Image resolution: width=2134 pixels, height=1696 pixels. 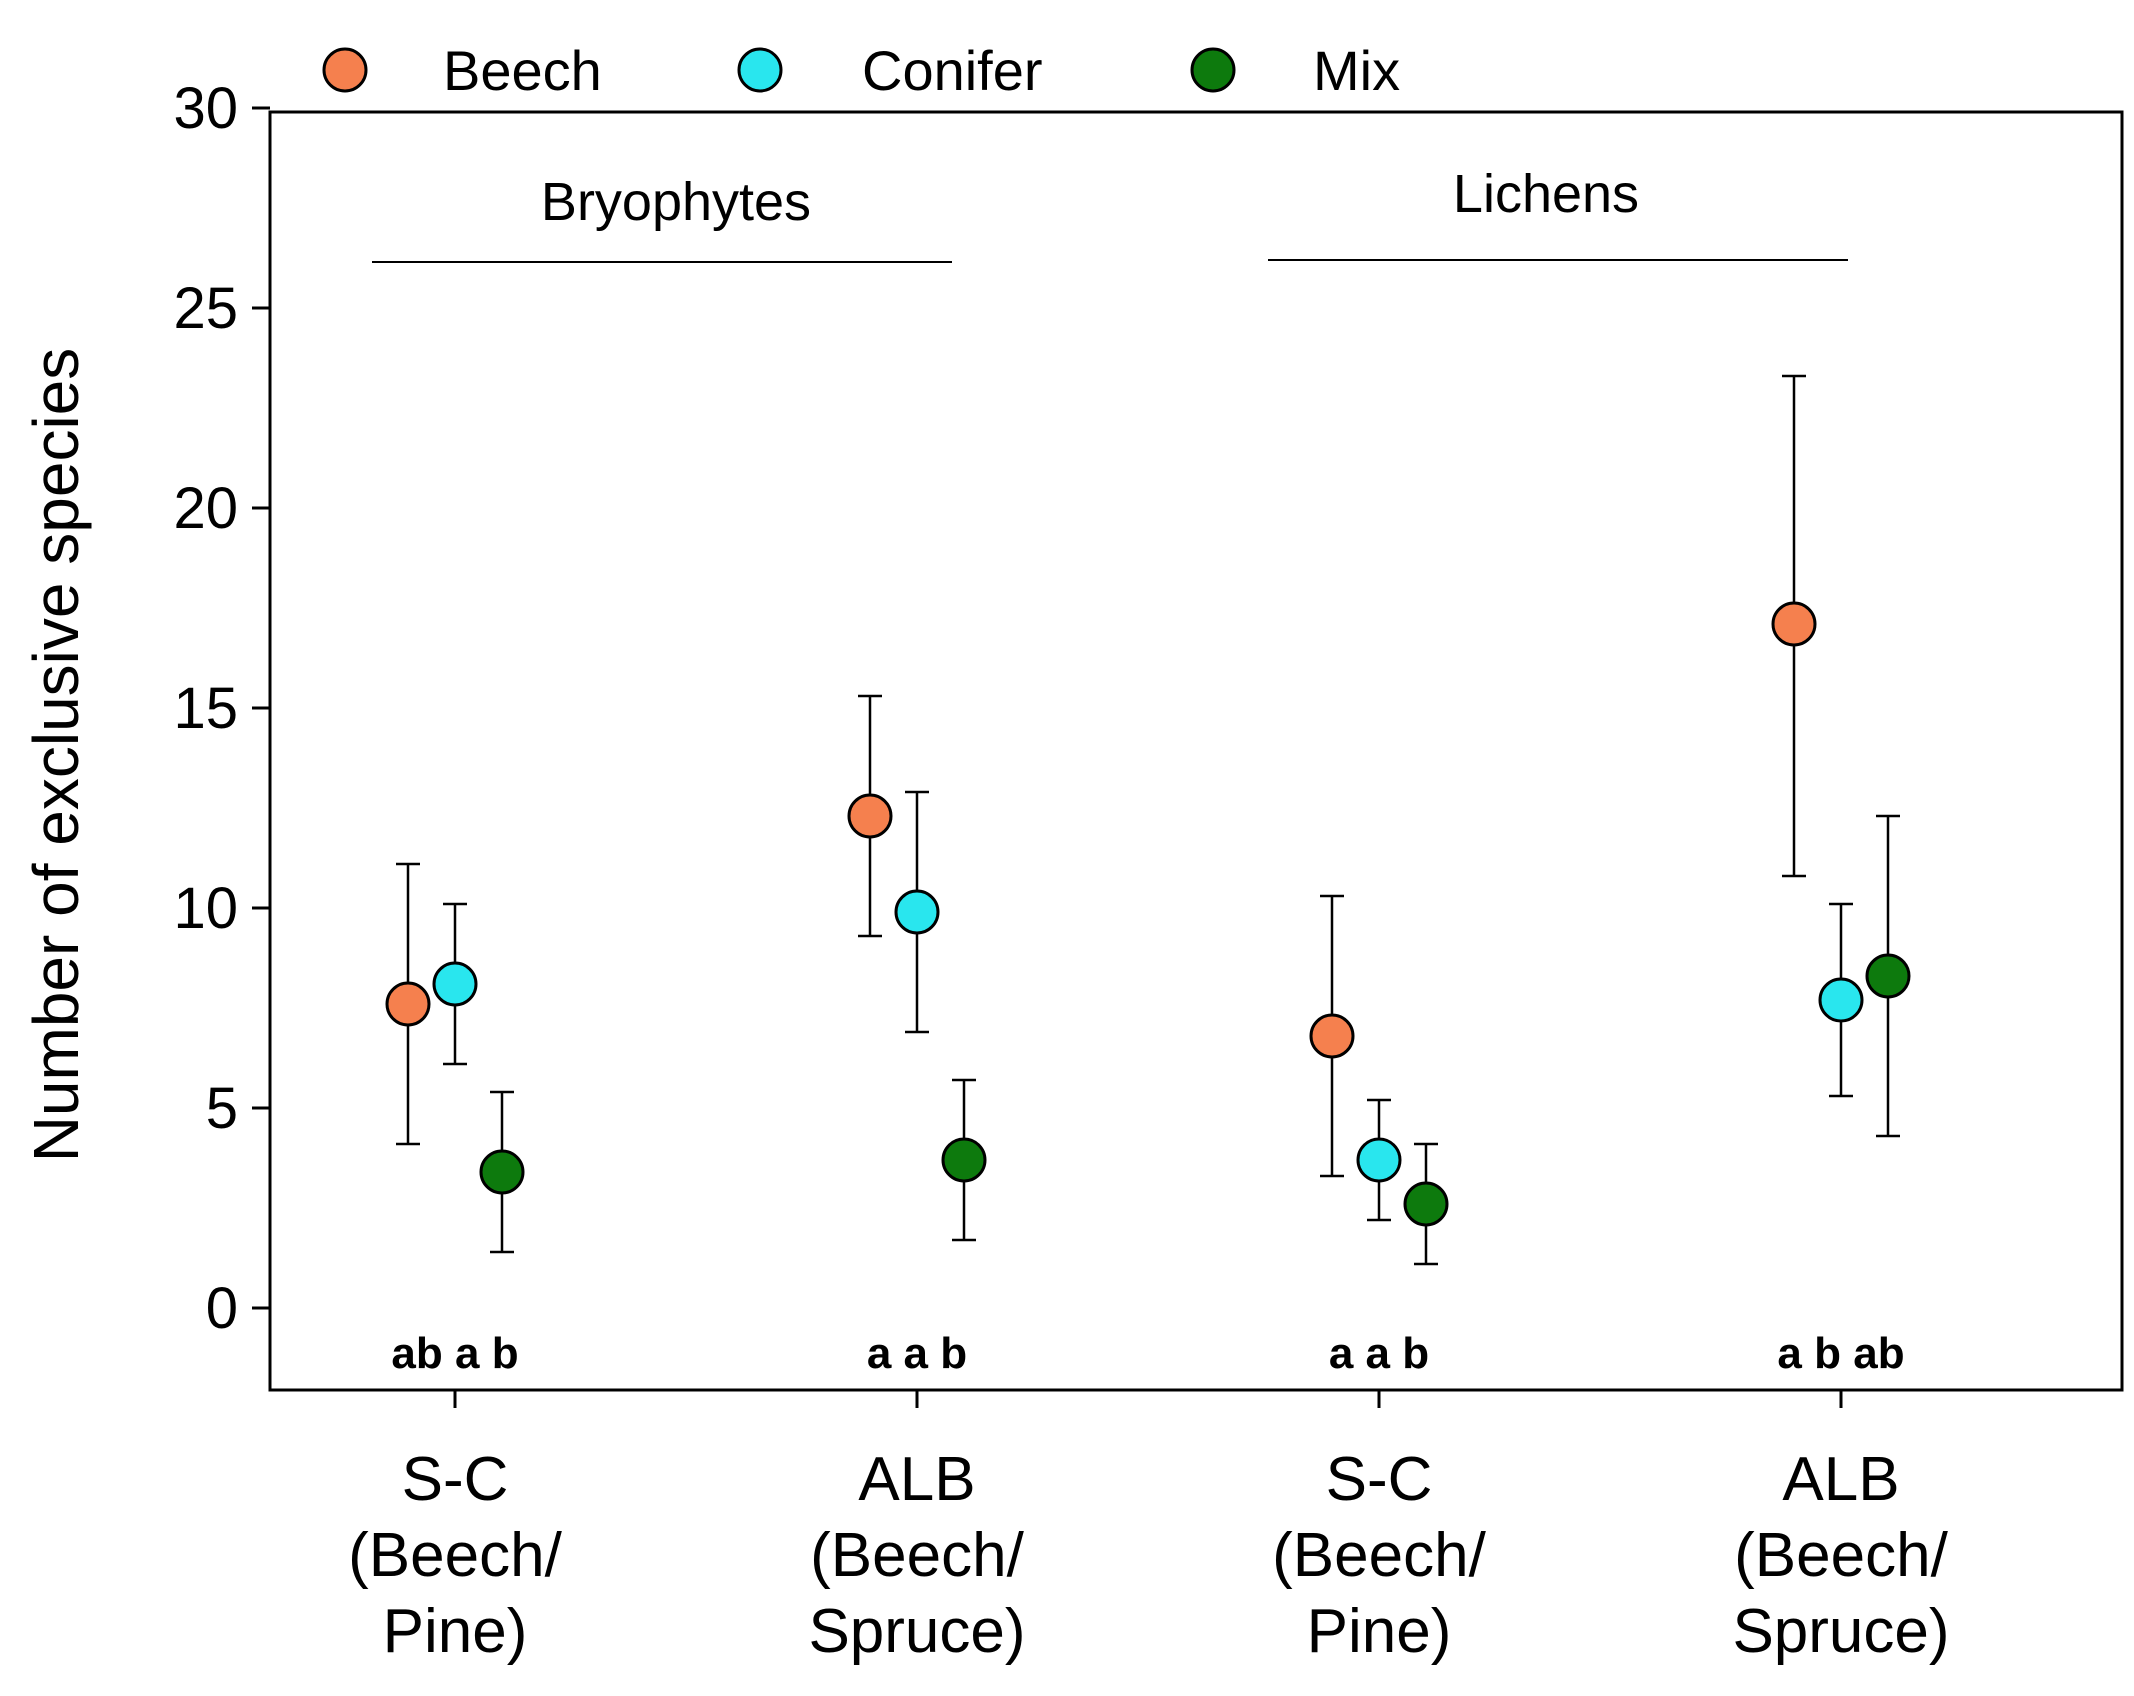 I want to click on y-tick-label: 0, so click(x=222, y=1308).